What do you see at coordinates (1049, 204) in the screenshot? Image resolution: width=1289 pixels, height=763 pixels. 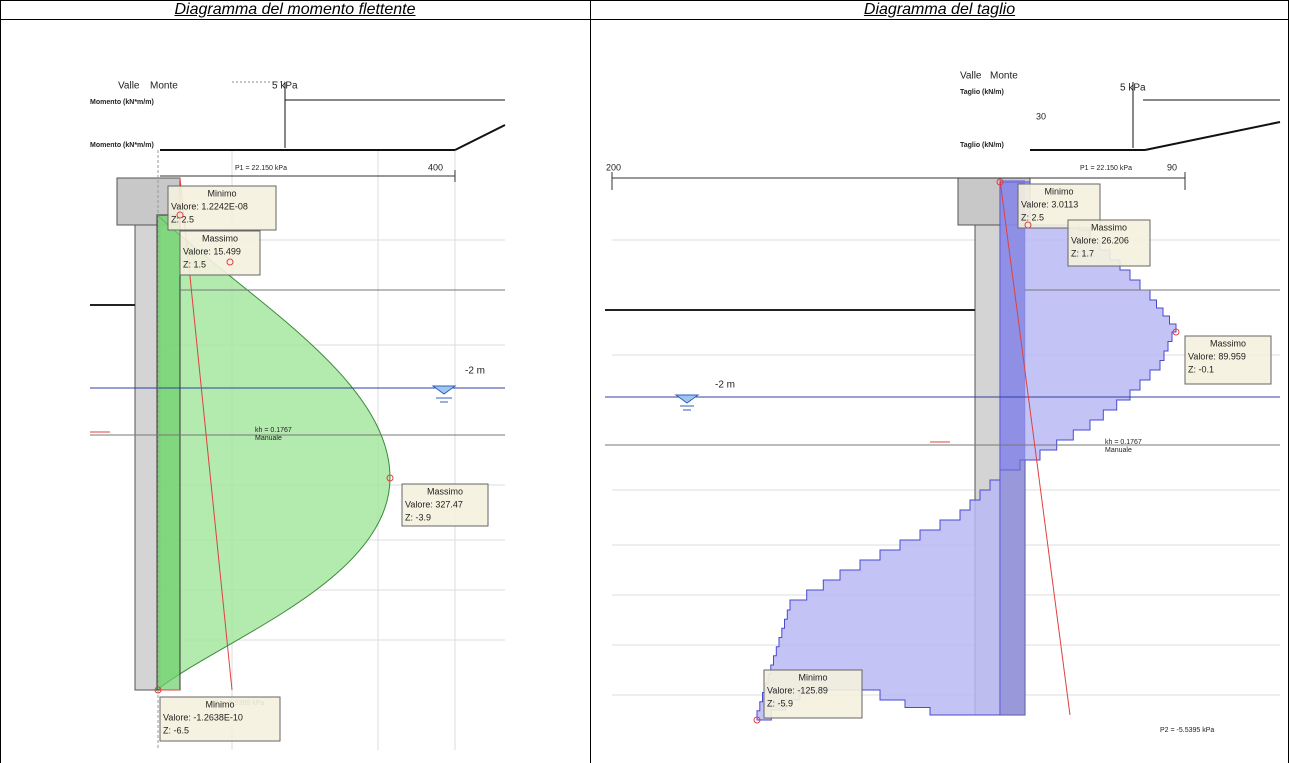 I see `box-value: Valore: 3.0113` at bounding box center [1049, 204].